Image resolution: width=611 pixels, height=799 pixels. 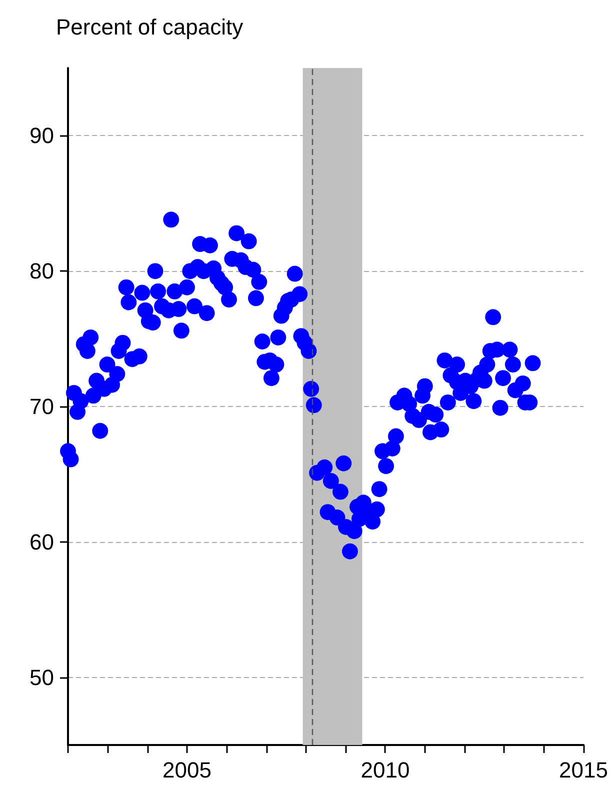 What do you see at coordinates (385, 770) in the screenshot?
I see `x-tick-label: 2010` at bounding box center [385, 770].